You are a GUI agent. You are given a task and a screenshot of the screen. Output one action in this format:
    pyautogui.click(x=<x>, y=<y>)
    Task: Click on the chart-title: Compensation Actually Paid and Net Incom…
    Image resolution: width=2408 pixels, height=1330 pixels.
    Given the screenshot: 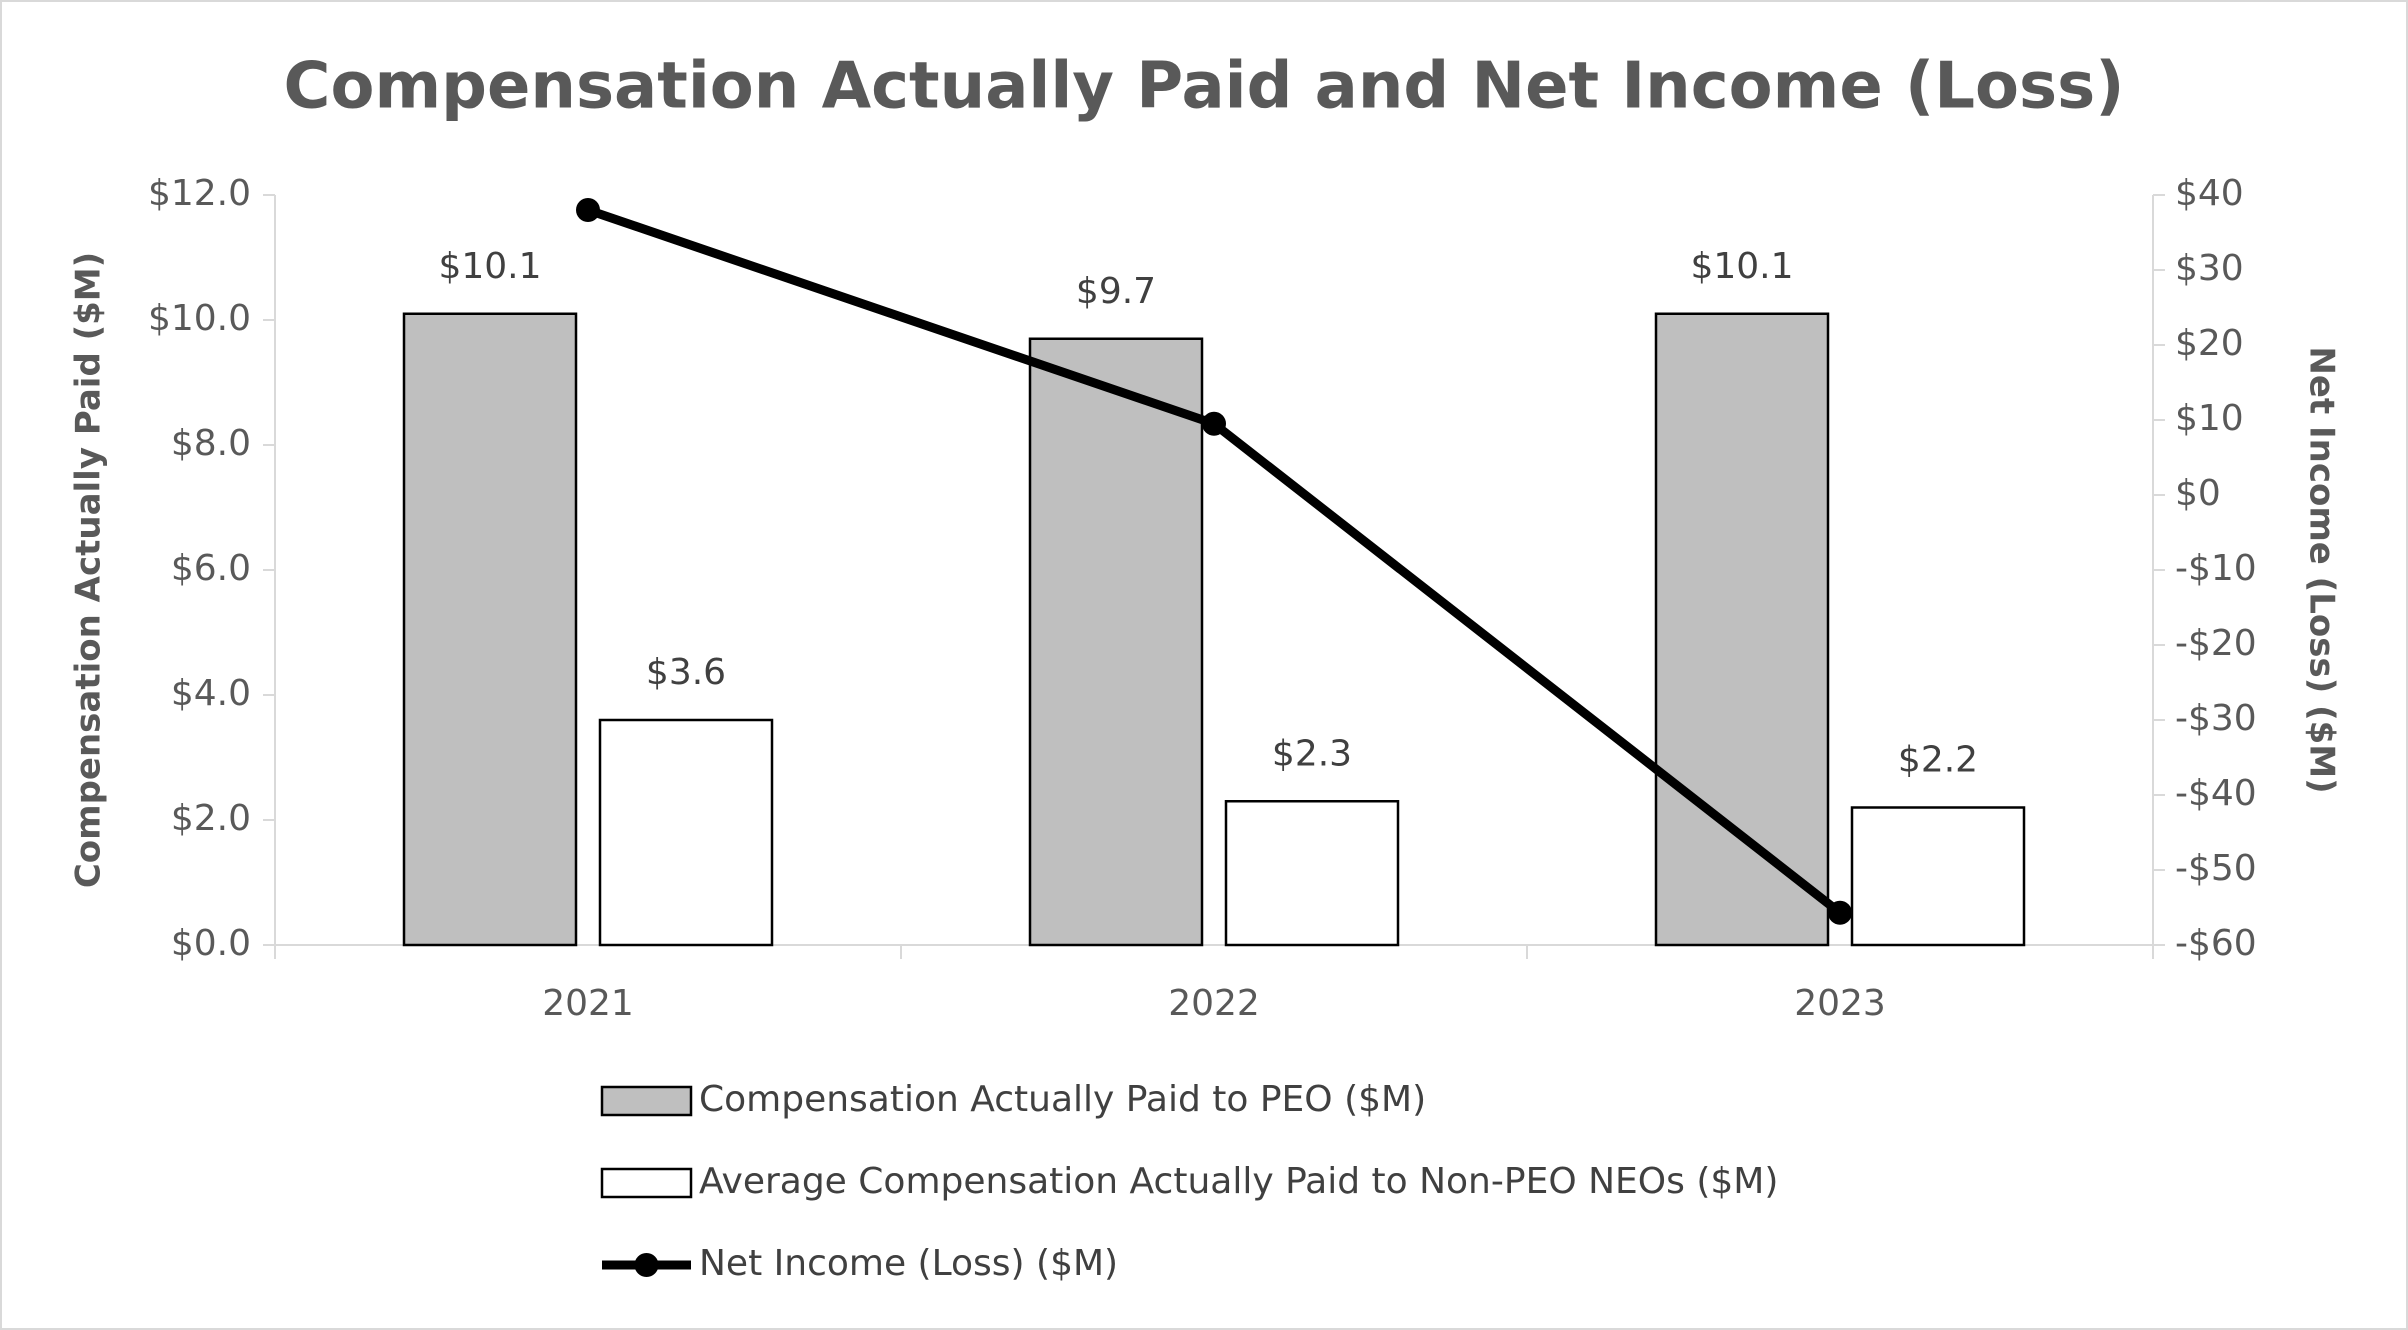 What is the action you would take?
    pyautogui.click(x=1204, y=87)
    